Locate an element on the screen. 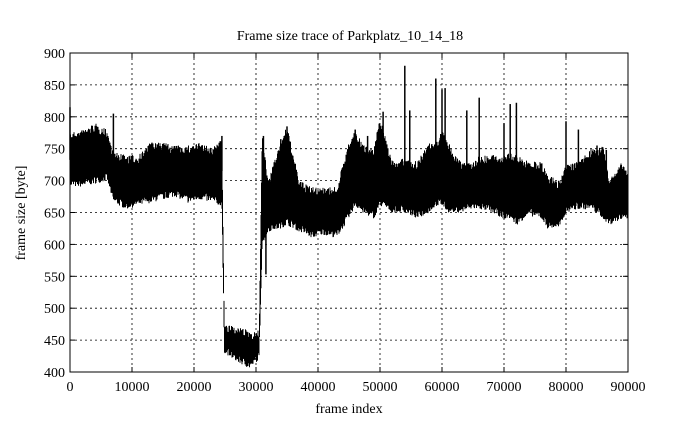  y-tick-label: 750 is located at coordinates (54, 150).